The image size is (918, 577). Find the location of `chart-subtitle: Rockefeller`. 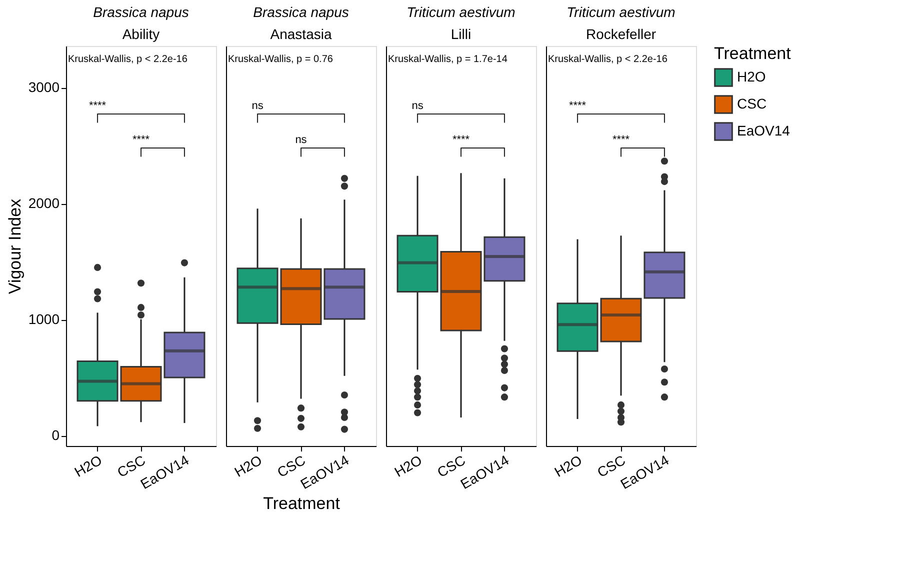

chart-subtitle: Rockefeller is located at coordinates (621, 34).